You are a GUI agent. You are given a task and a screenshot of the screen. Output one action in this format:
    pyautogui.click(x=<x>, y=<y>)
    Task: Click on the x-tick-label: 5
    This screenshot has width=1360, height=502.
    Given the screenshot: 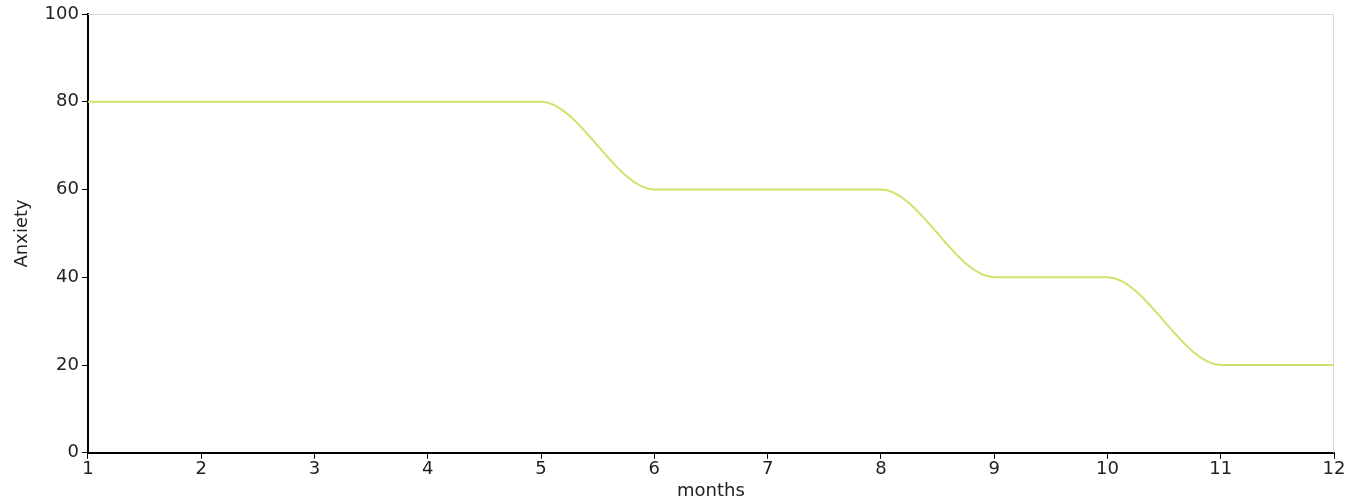 What is the action you would take?
    pyautogui.click(x=541, y=468)
    